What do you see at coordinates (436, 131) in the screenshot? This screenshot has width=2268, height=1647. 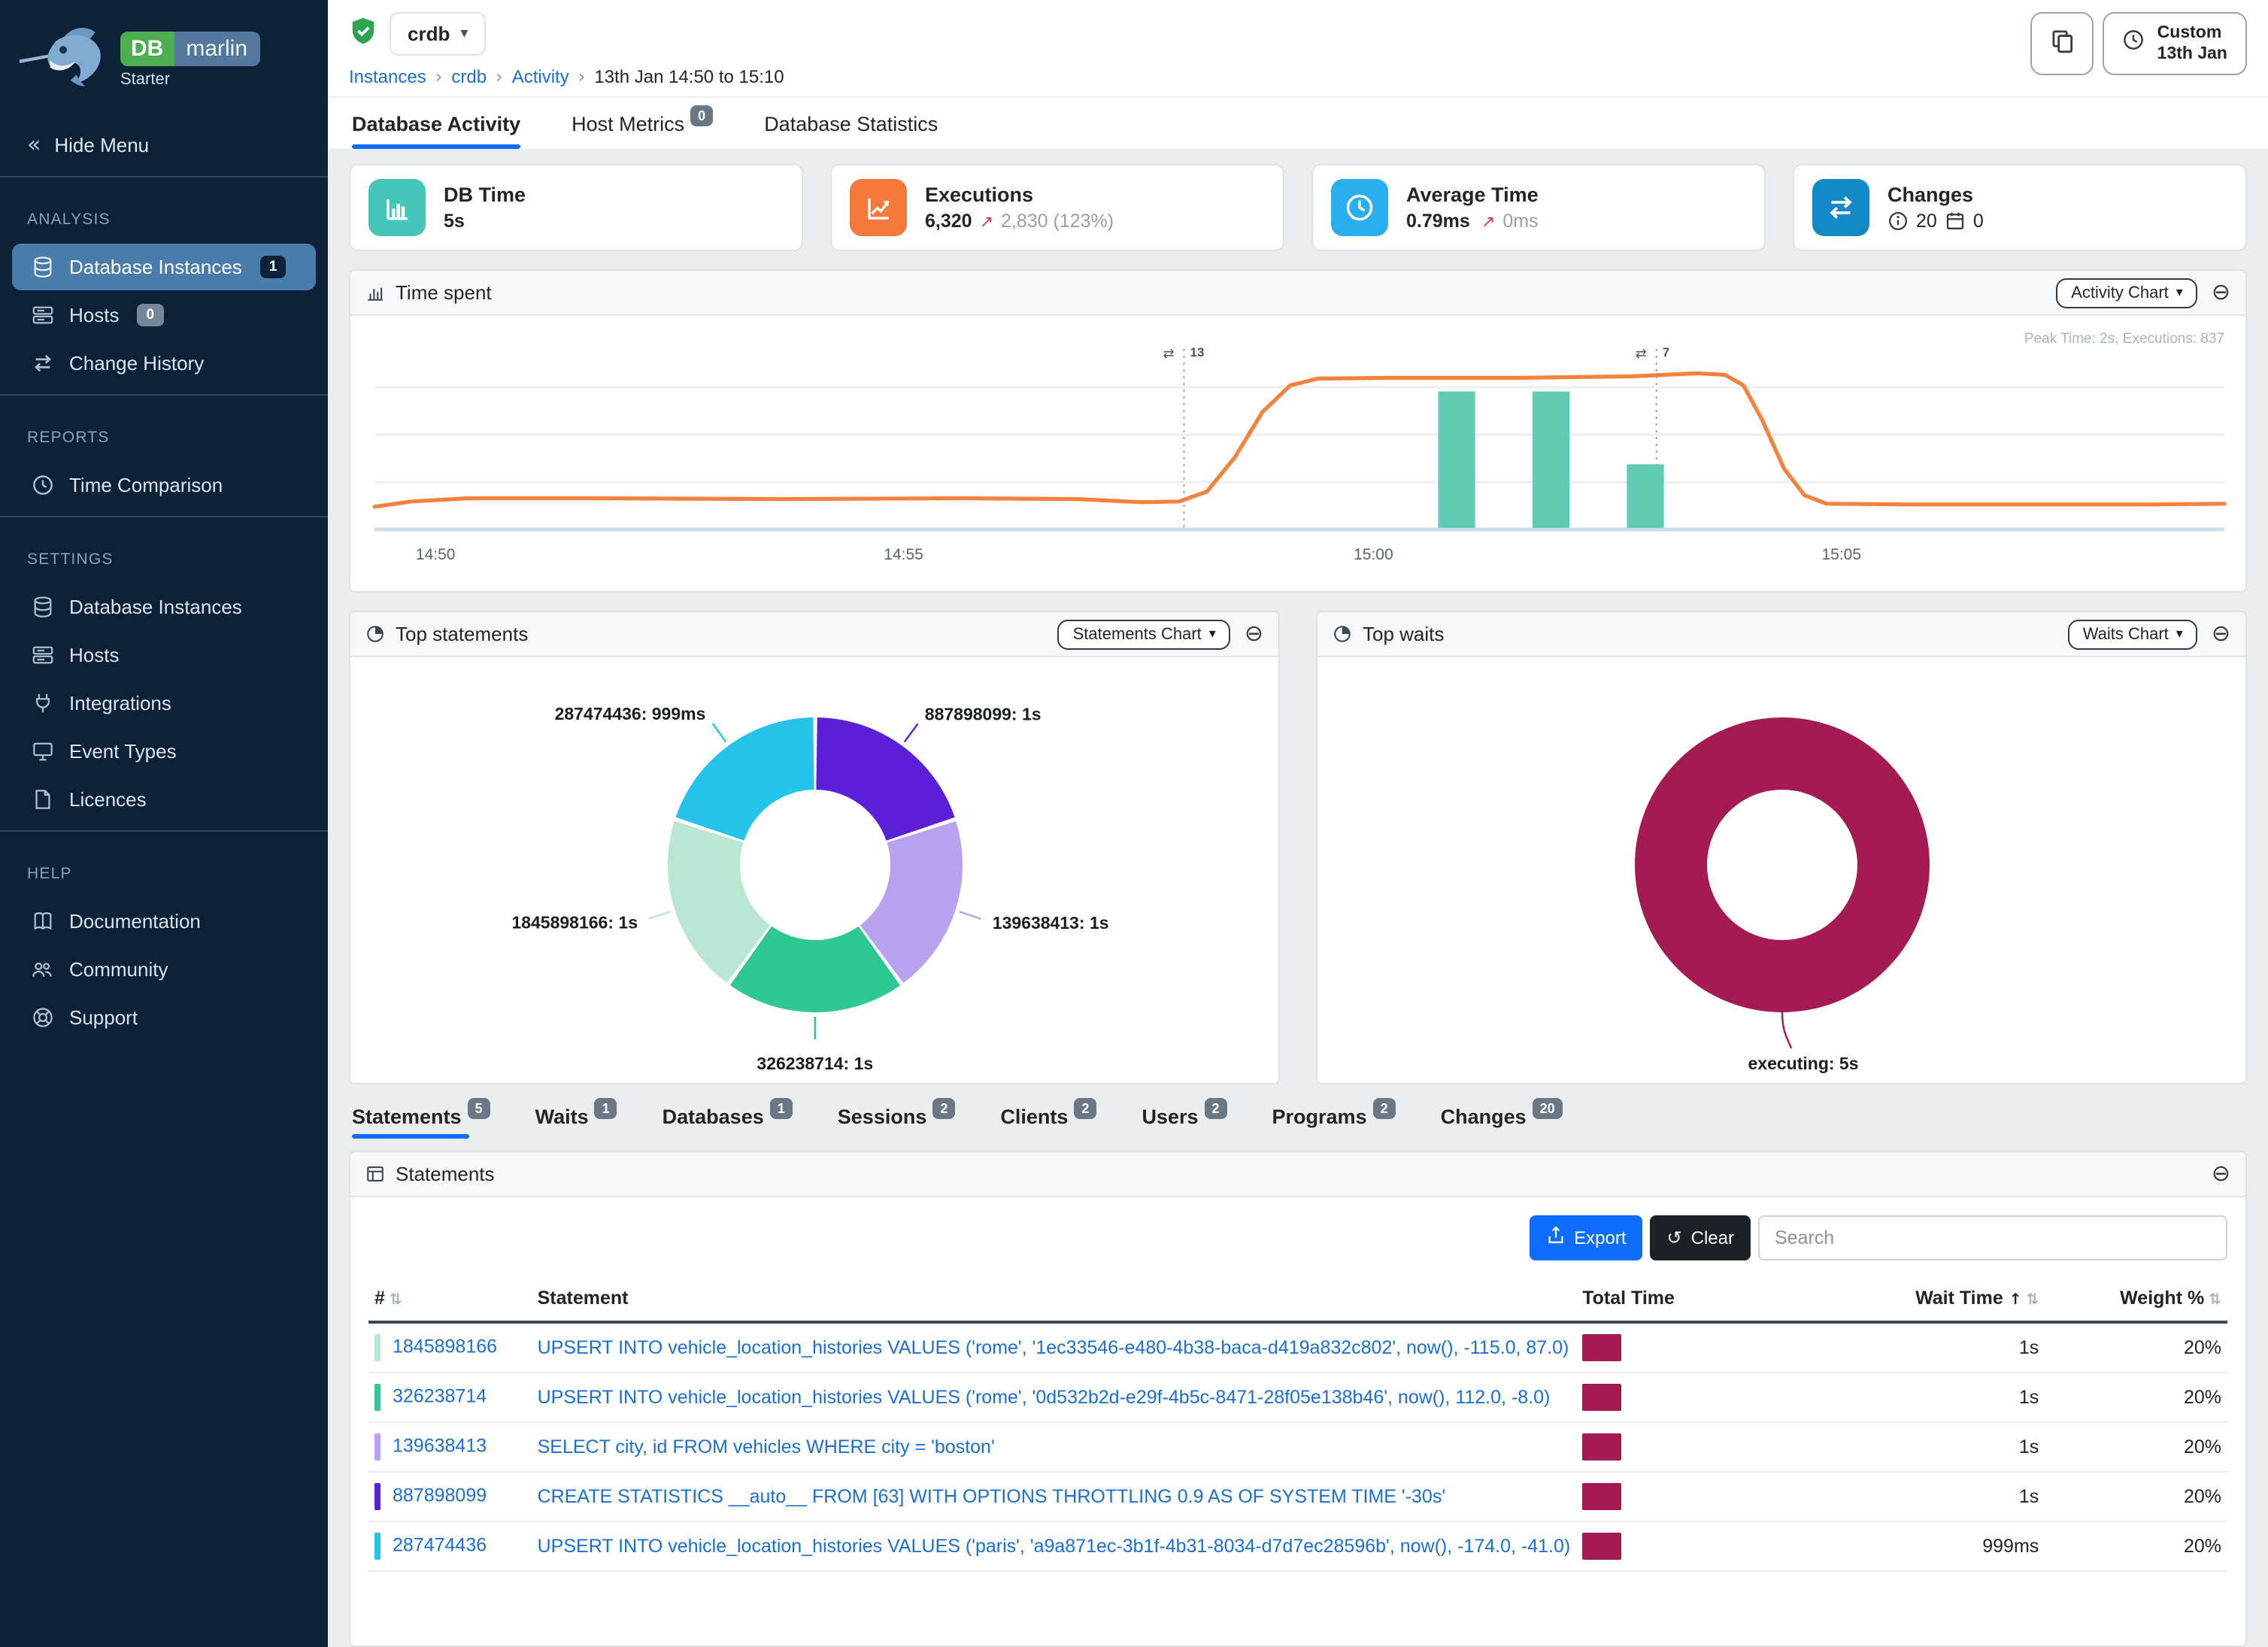 I see `tab-database-activity: Database Activity` at bounding box center [436, 131].